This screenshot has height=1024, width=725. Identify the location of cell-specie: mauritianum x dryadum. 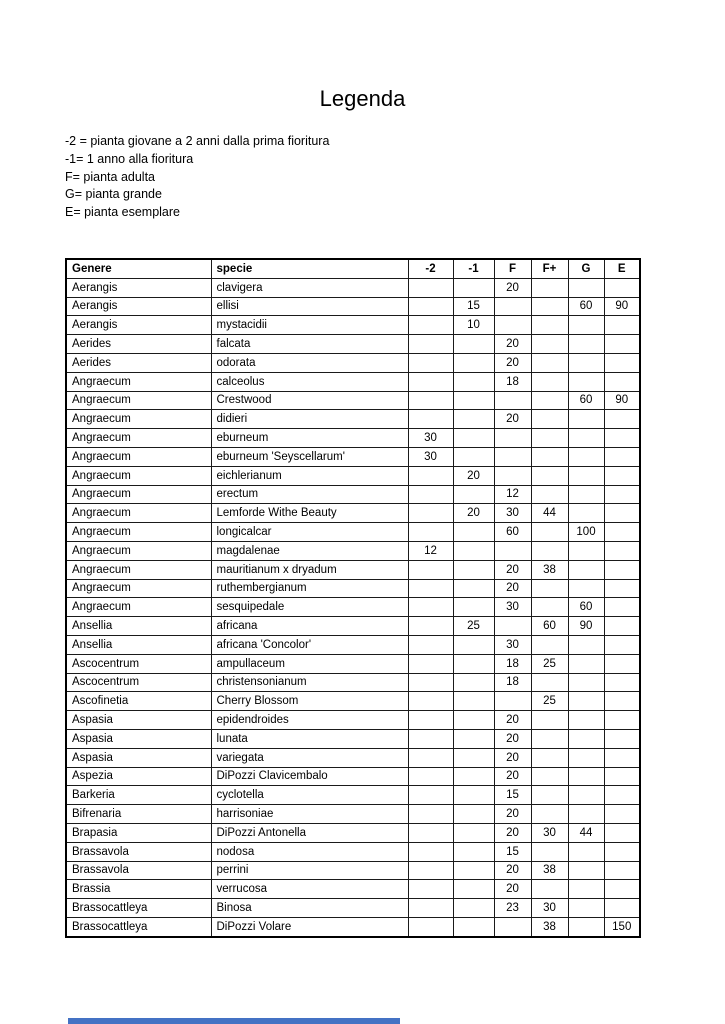
(309, 569).